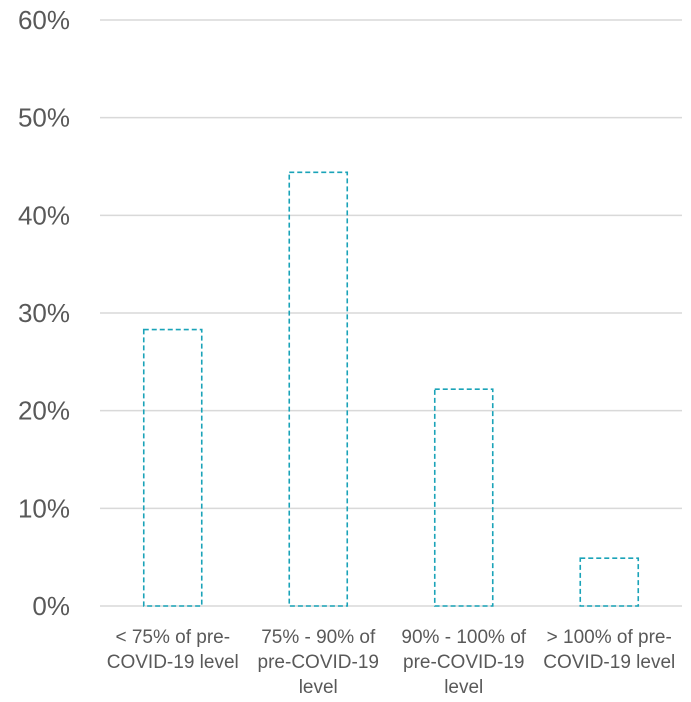 The width and height of the screenshot is (691, 702). What do you see at coordinates (51, 606) in the screenshot?
I see `y-tick-label: 0%` at bounding box center [51, 606].